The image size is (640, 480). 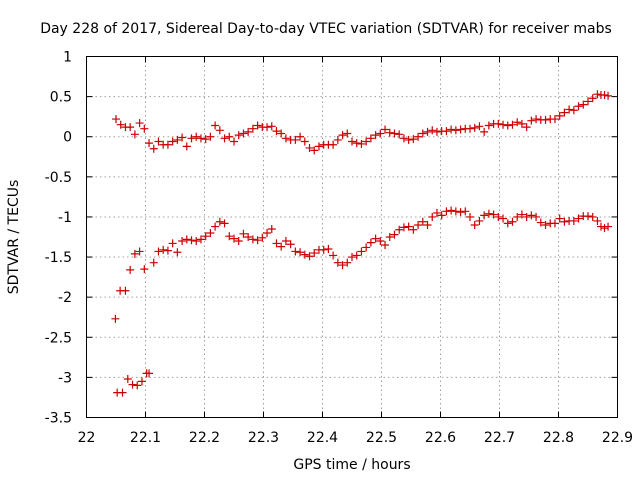 What do you see at coordinates (381, 438) in the screenshot?
I see `x-tick-label: 22.5` at bounding box center [381, 438].